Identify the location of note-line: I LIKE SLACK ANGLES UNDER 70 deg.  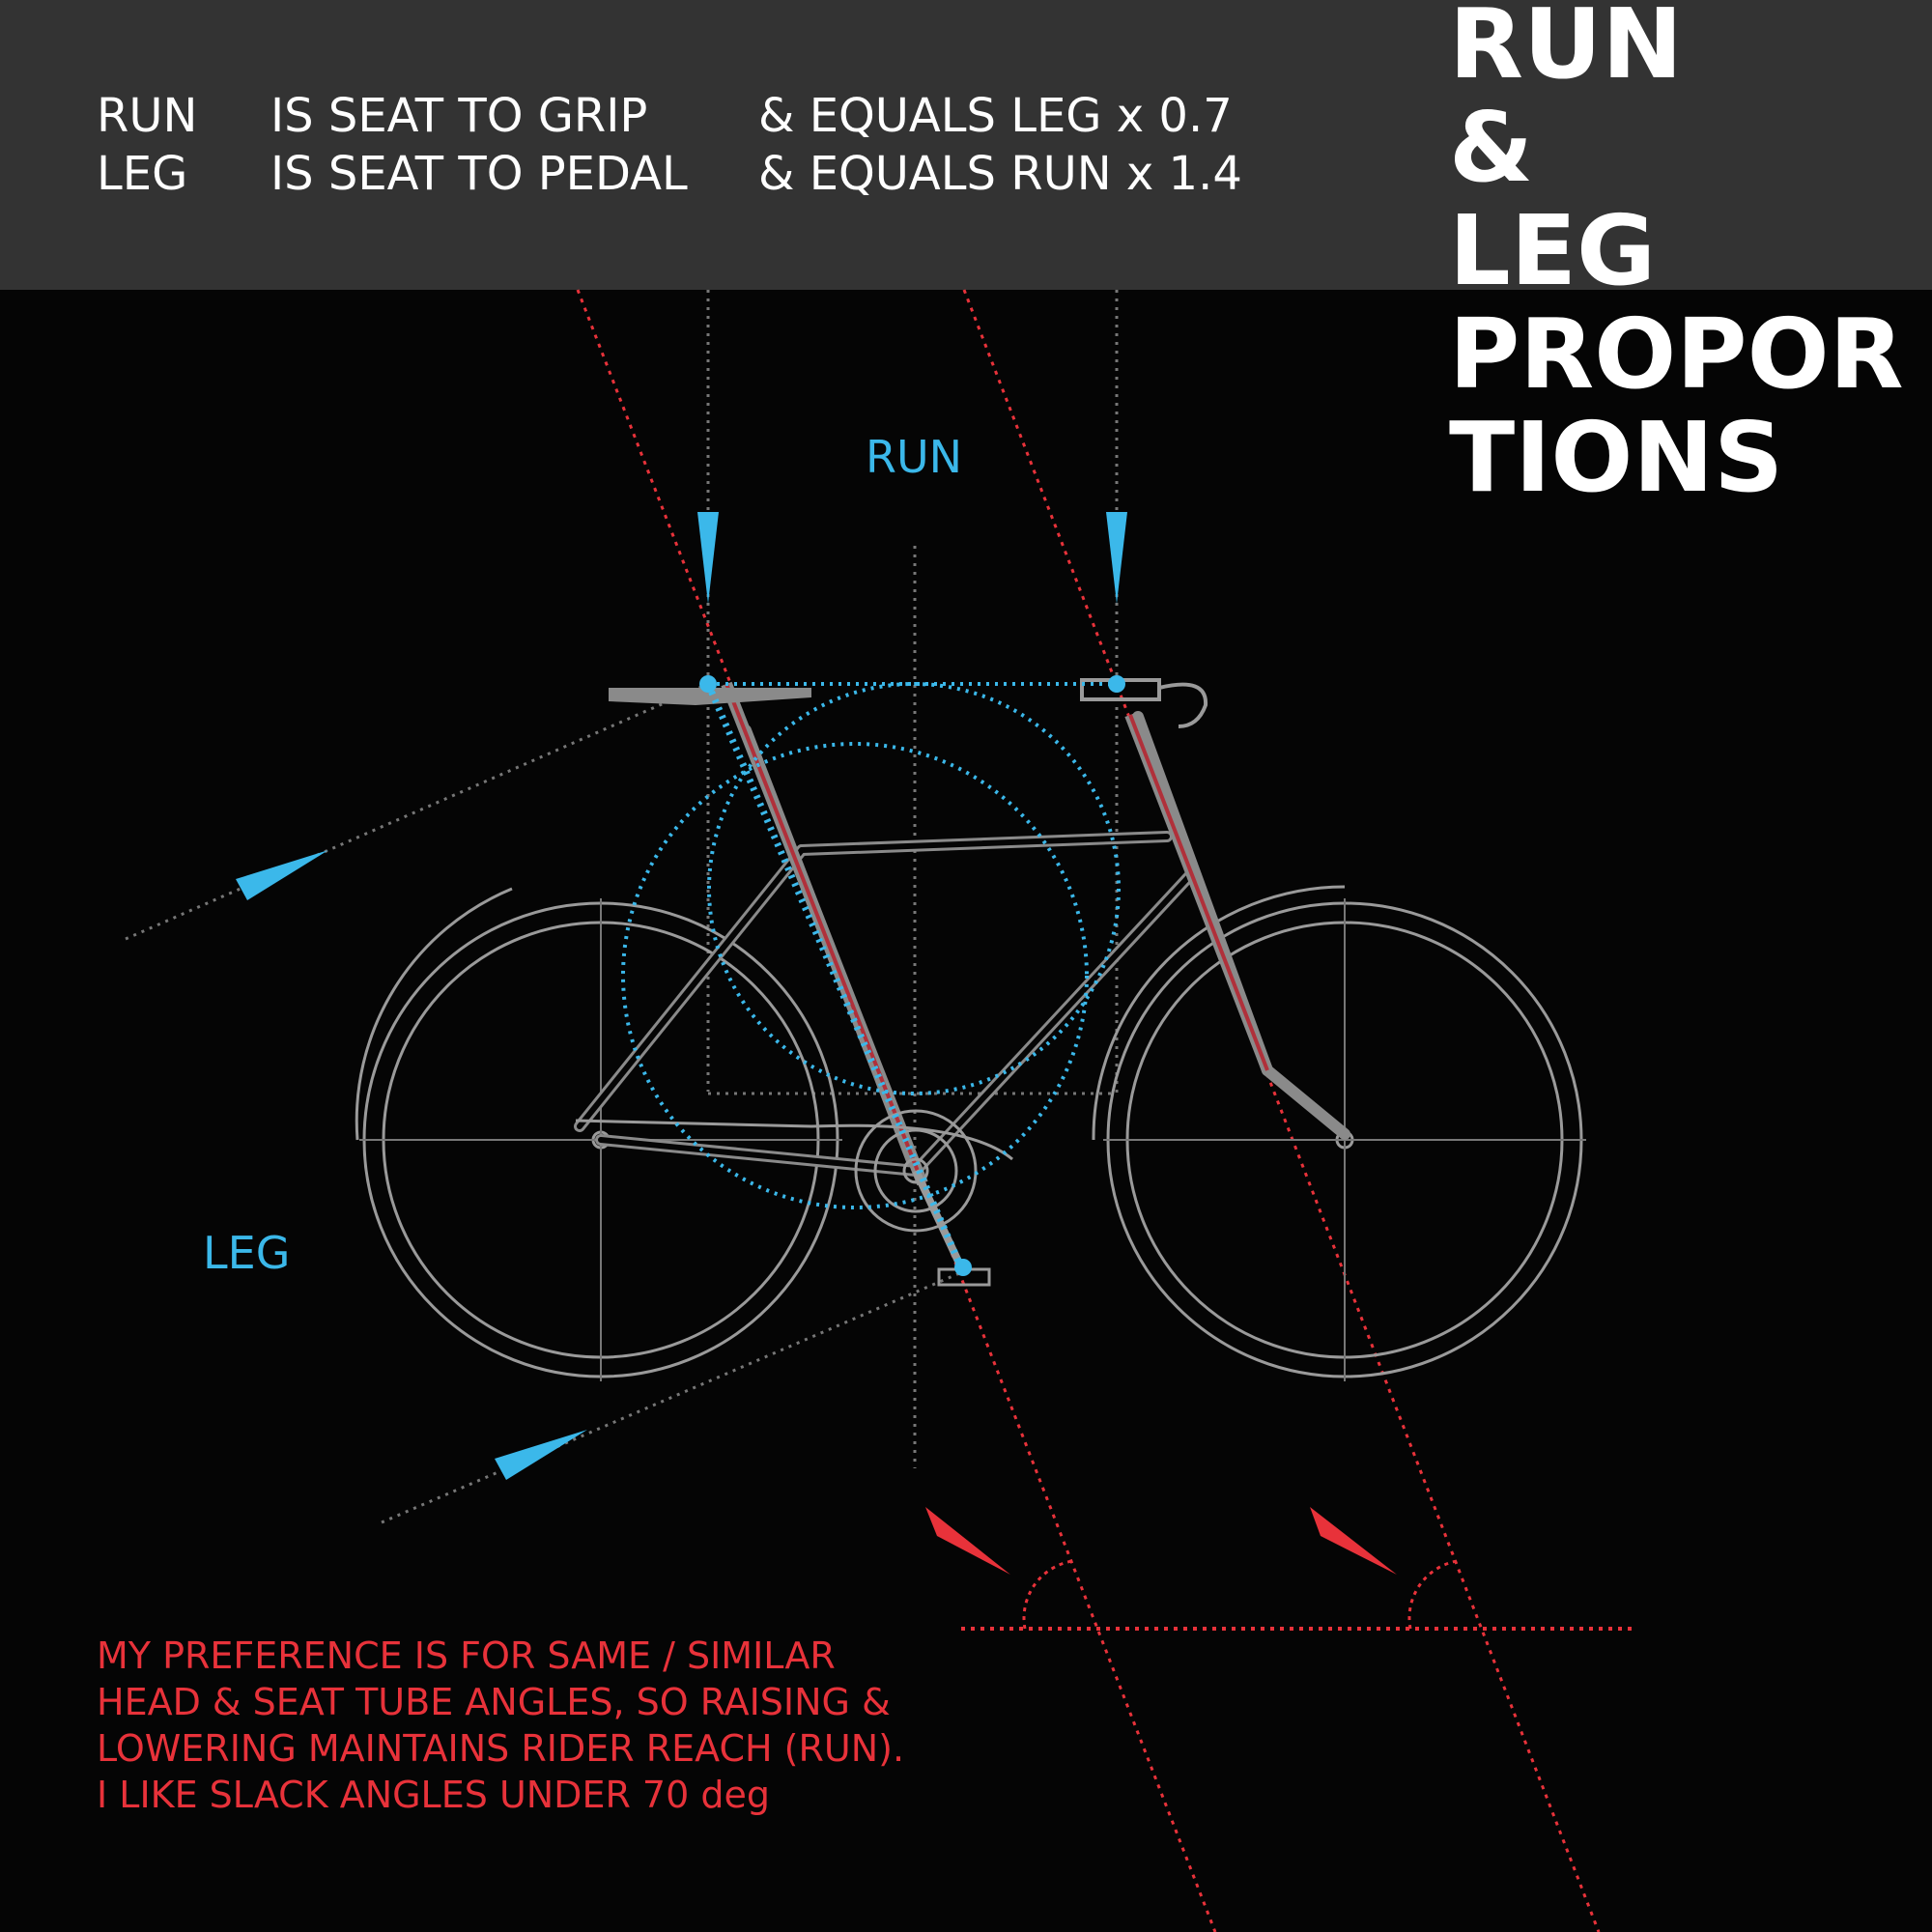
(433, 1795).